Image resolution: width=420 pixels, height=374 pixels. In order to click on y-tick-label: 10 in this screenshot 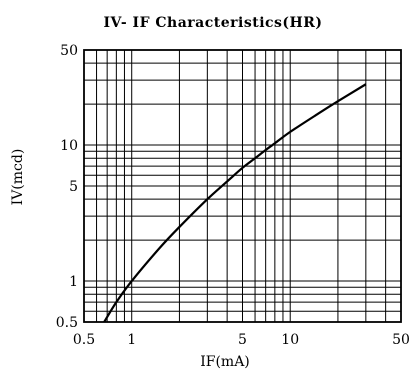, I will do `click(69, 146)`.